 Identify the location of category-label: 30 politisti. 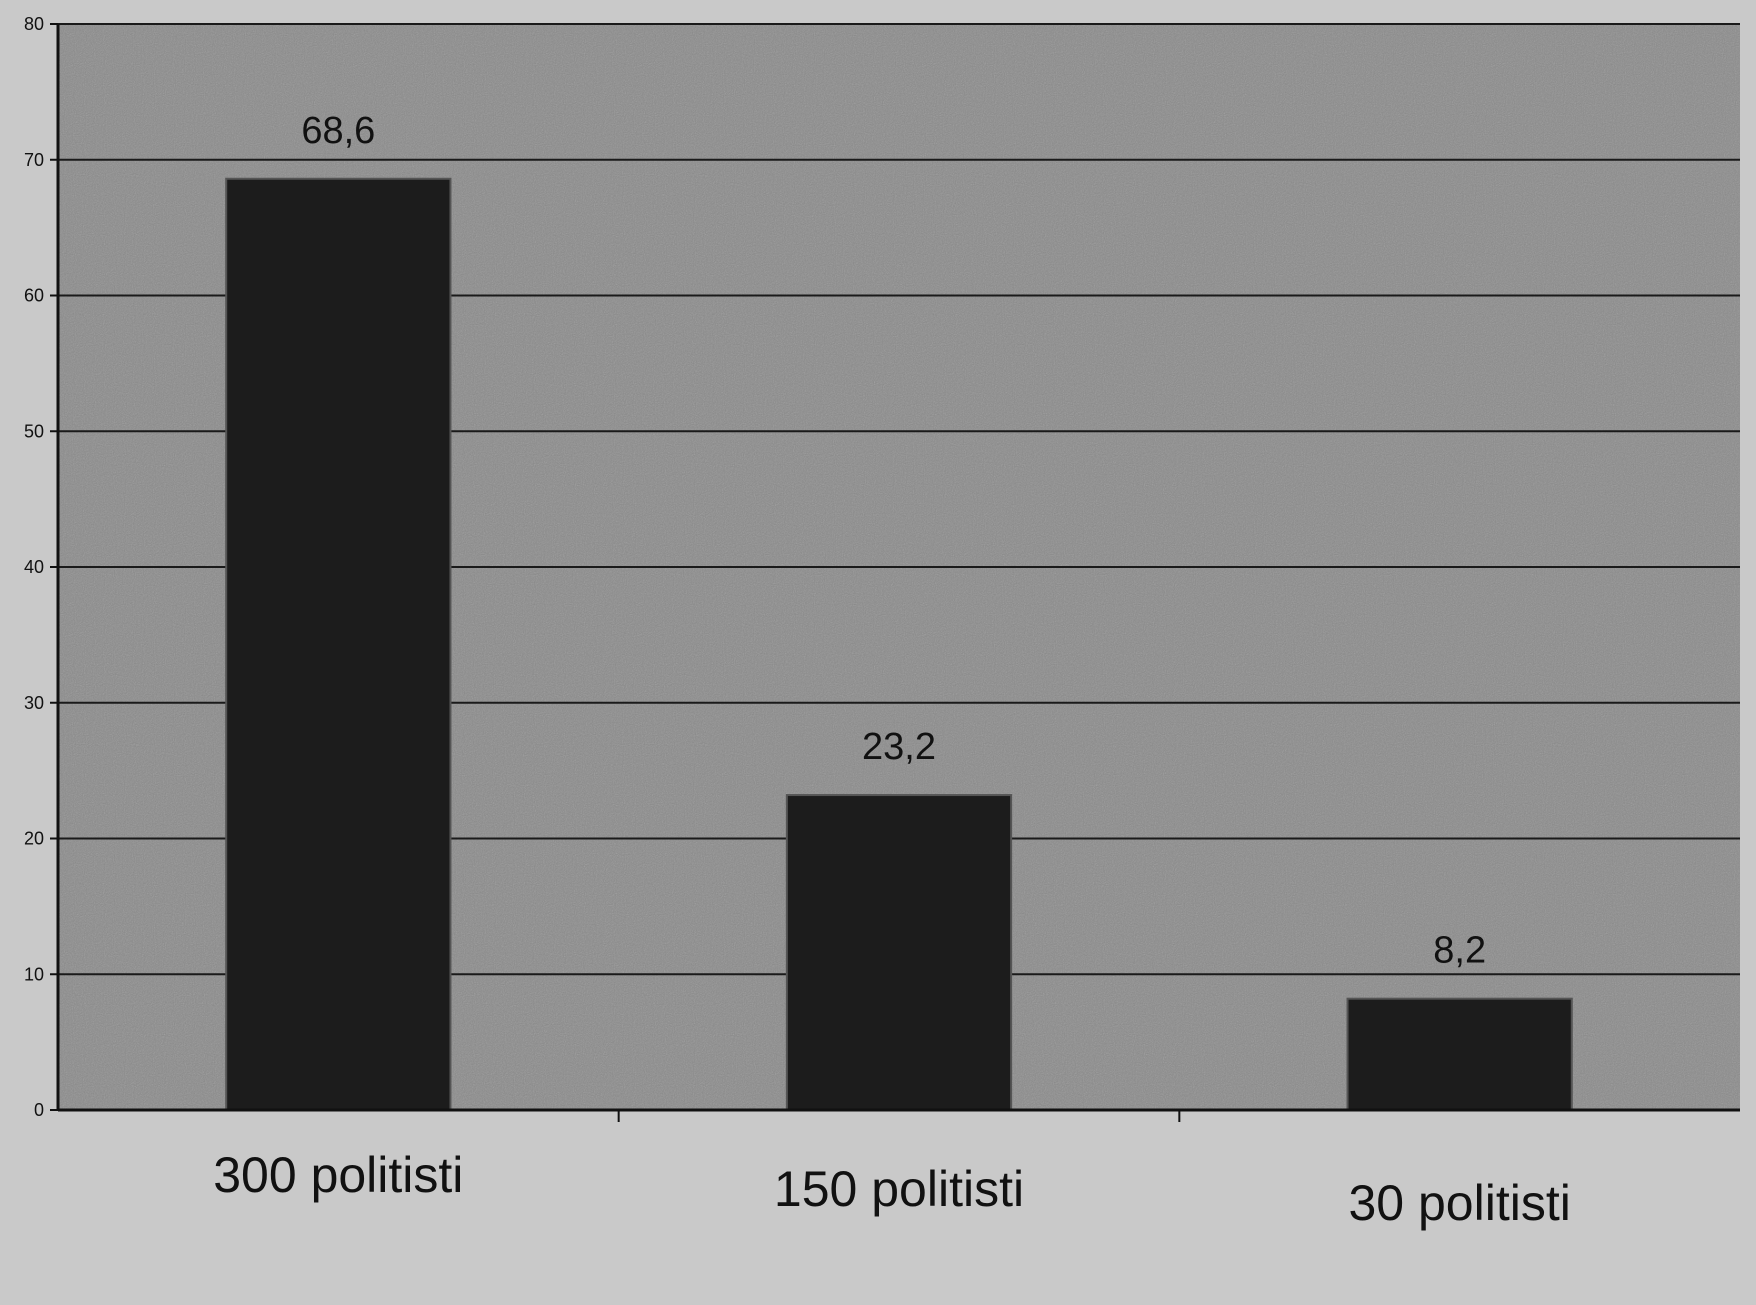
(1459, 1203).